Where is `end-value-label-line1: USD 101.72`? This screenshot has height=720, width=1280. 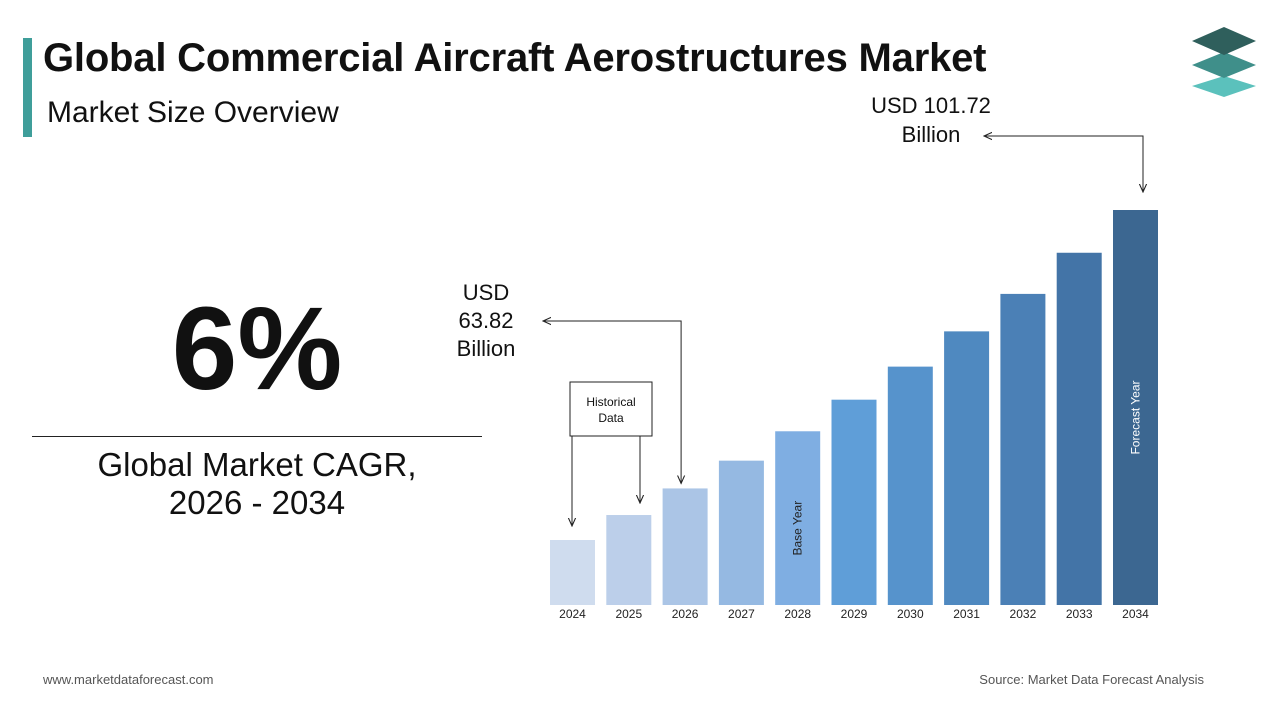 end-value-label-line1: USD 101.72 is located at coordinates (931, 105).